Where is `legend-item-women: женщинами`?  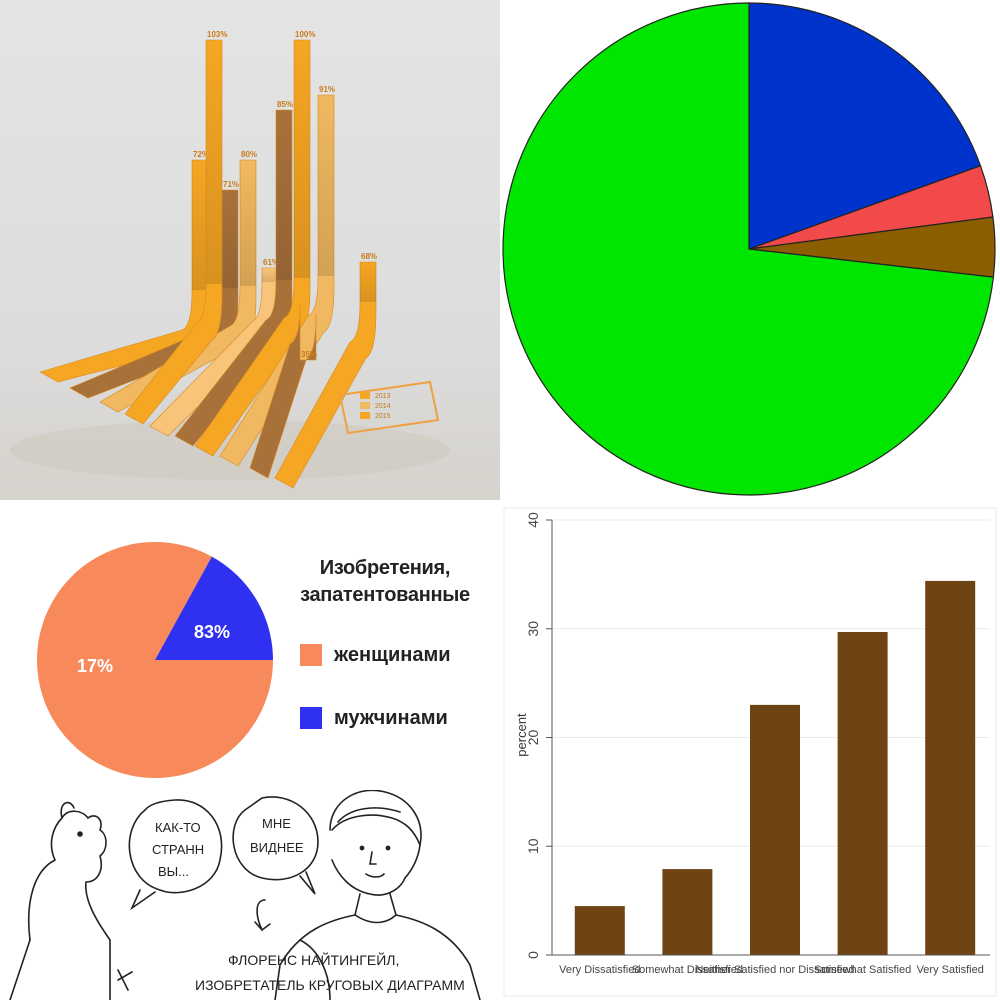
legend-item-women: женщинами is located at coordinates (375, 655).